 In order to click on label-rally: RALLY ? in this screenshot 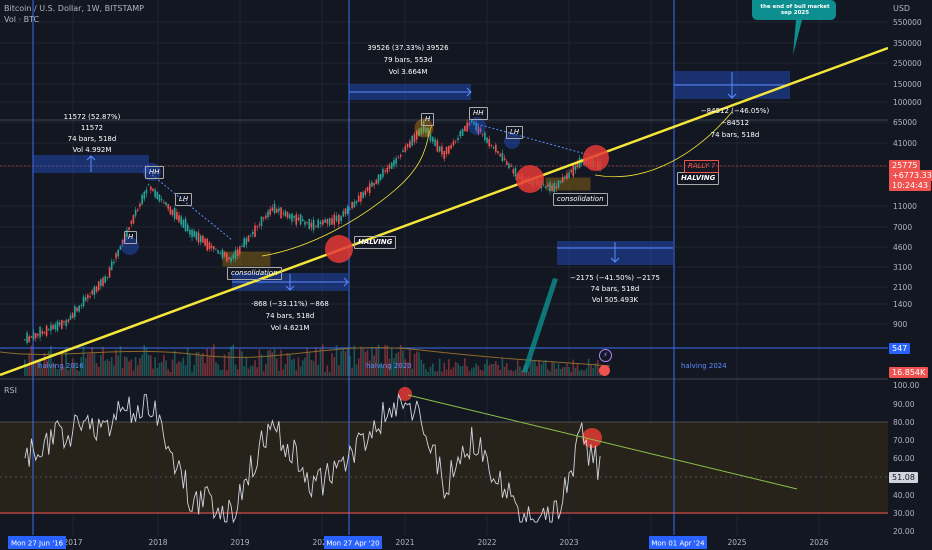, I will do `click(701, 166)`.